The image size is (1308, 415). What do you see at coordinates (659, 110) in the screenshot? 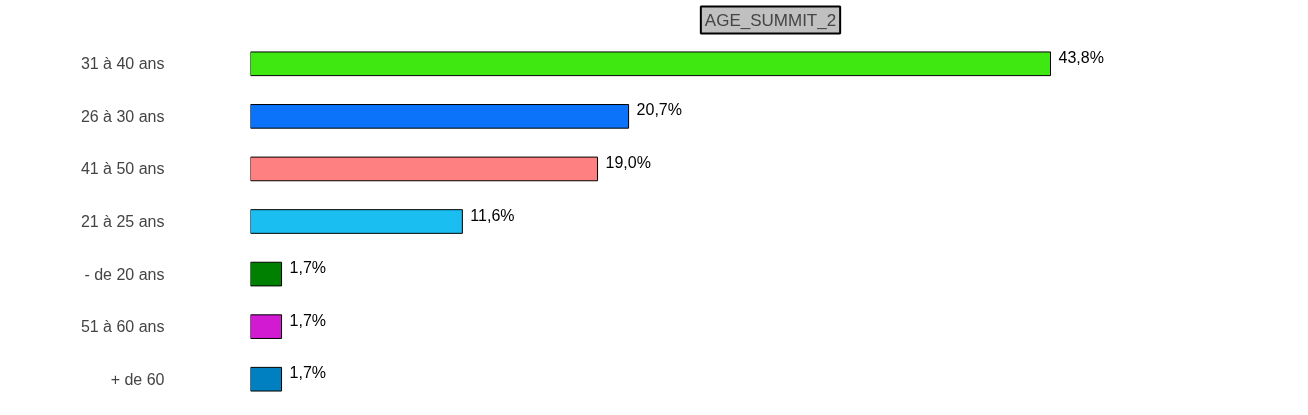
I see `data-label: 20,7%` at bounding box center [659, 110].